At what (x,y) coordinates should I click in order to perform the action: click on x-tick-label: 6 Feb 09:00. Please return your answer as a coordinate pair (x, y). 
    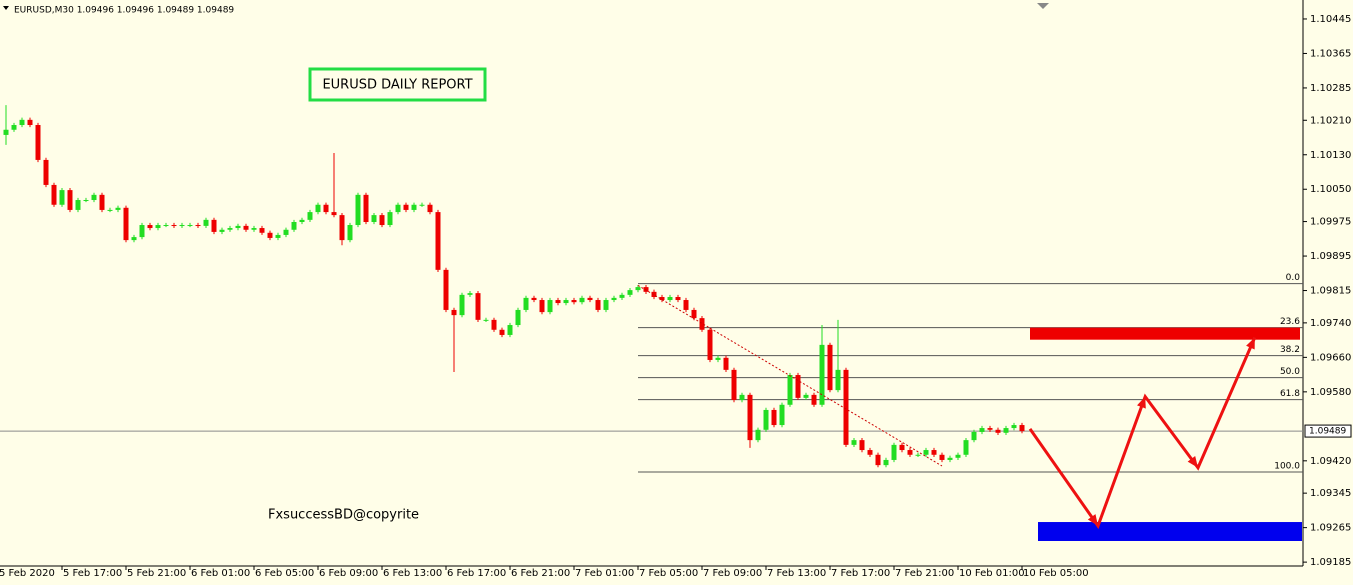
    Looking at the image, I should click on (348, 573).